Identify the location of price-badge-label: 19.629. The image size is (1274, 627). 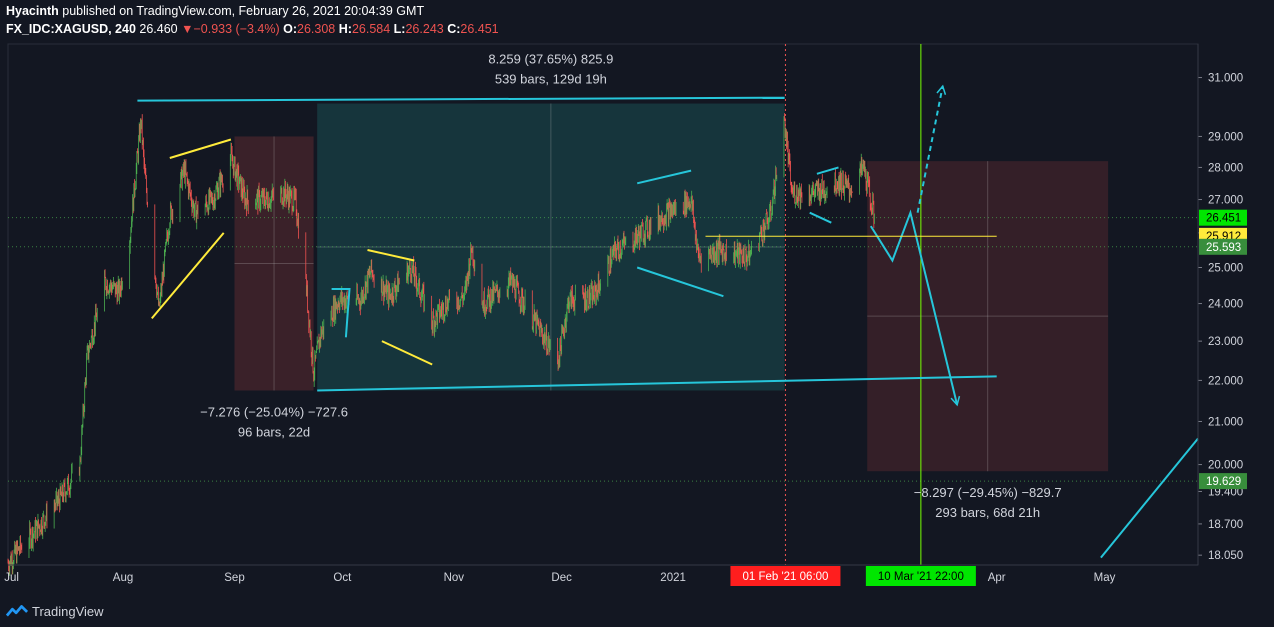
(1223, 482).